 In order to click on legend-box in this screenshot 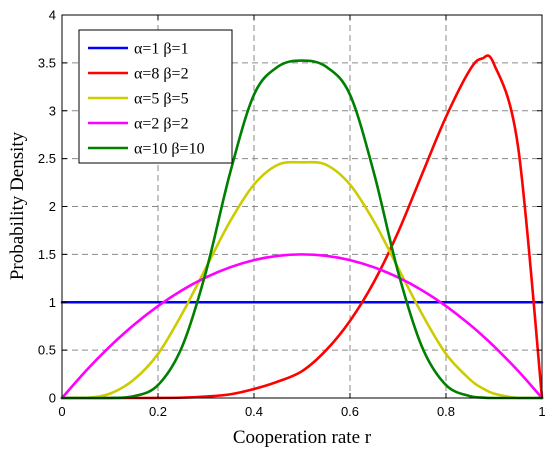, I will do `click(155, 96)`.